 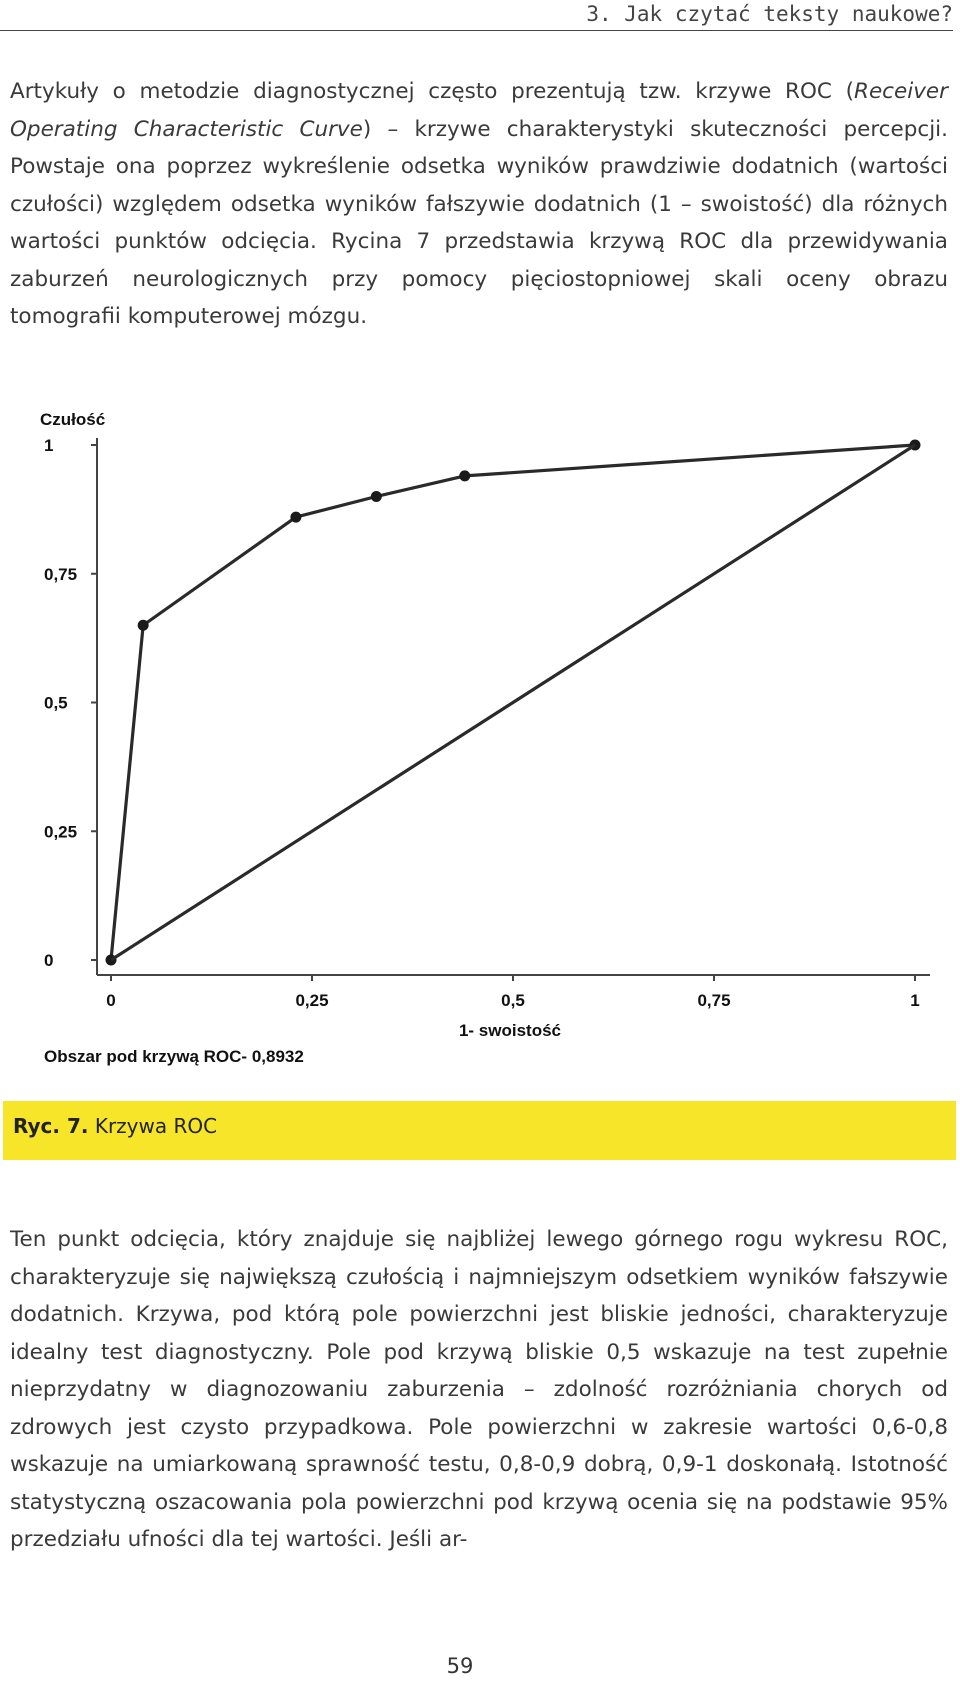 What do you see at coordinates (51, 1126) in the screenshot?
I see `figure-label: Ryc. 7.` at bounding box center [51, 1126].